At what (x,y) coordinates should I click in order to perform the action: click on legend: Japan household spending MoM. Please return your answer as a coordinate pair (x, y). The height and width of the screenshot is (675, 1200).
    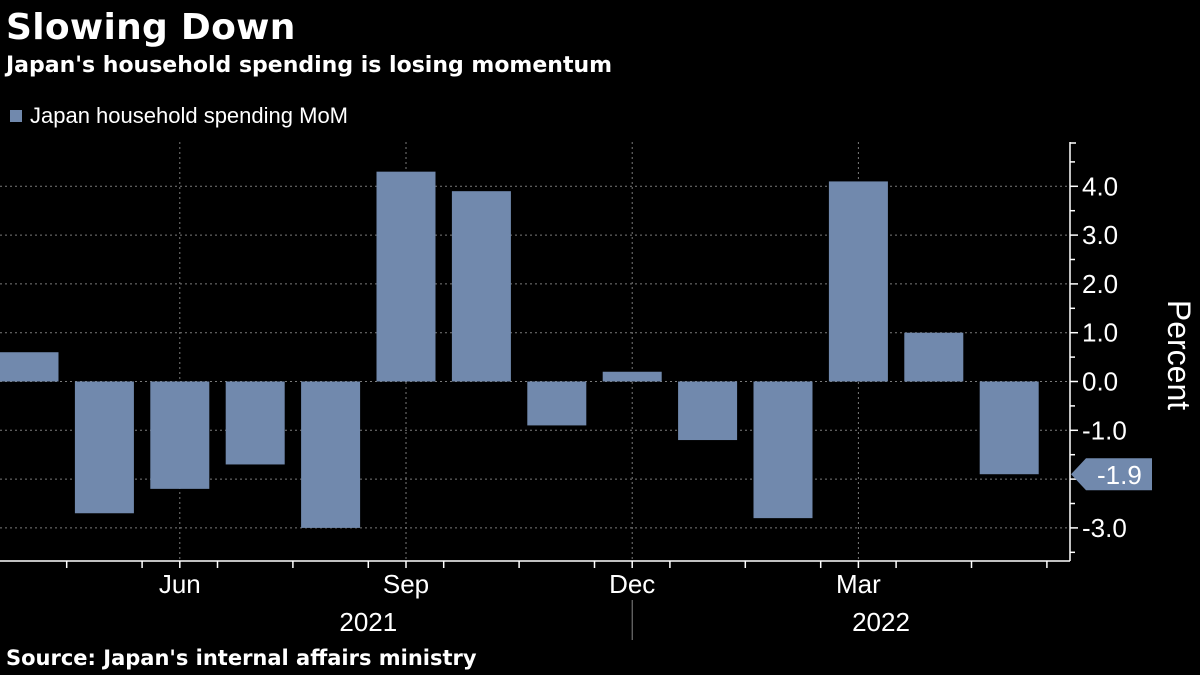
    Looking at the image, I should click on (179, 116).